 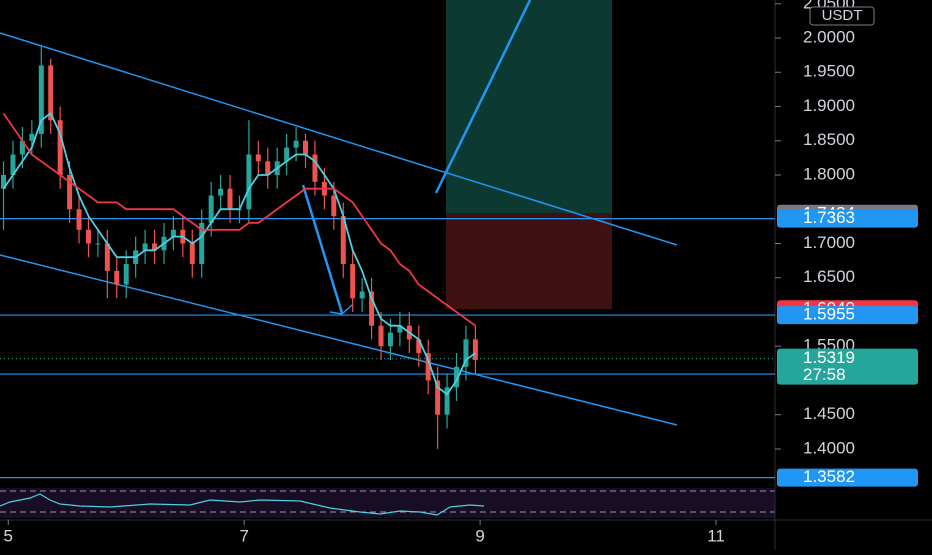 I want to click on profit-zone, so click(x=529, y=106).